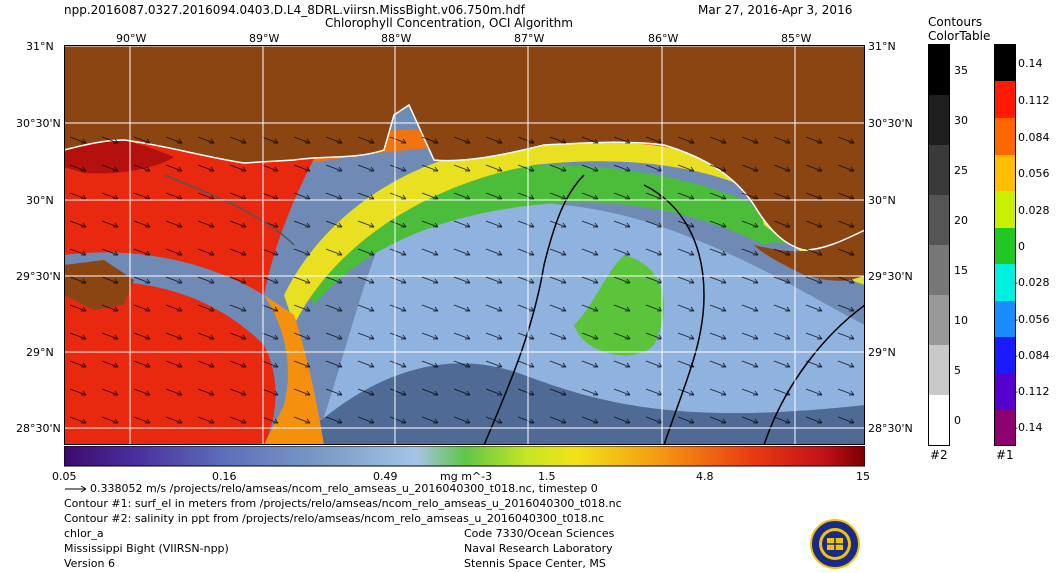  Describe the element at coordinates (775, 10) in the screenshot. I see `date-range: Mar 27, 2016-Apr 3, 2016` at that location.